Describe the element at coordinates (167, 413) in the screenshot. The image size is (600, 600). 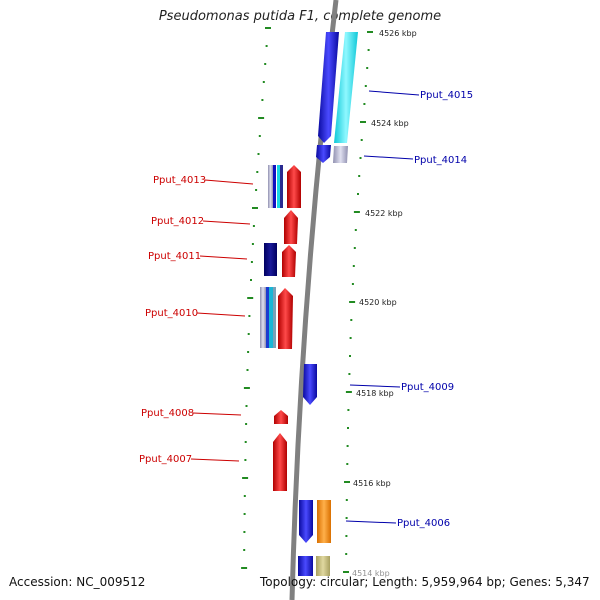
I see `gene-label-pput-4008: Pput_4008` at that location.